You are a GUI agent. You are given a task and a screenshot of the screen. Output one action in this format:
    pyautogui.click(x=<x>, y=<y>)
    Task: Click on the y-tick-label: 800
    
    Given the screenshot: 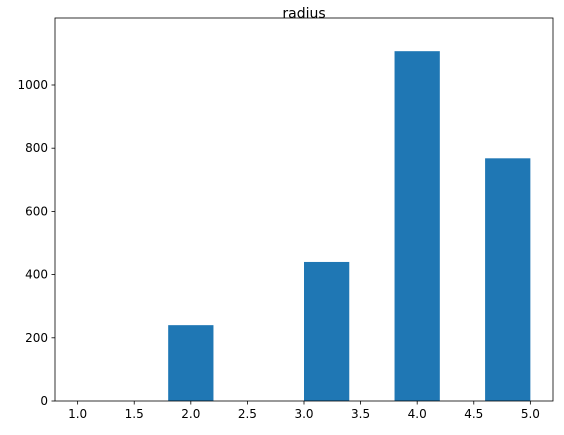 What is the action you would take?
    pyautogui.click(x=36, y=148)
    